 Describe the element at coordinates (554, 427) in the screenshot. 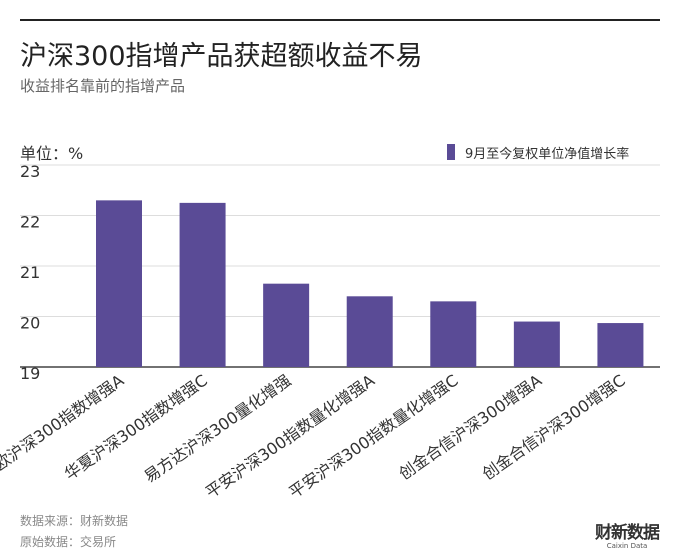

I see `x-category-label: 创金合信沪深300增强C` at that location.